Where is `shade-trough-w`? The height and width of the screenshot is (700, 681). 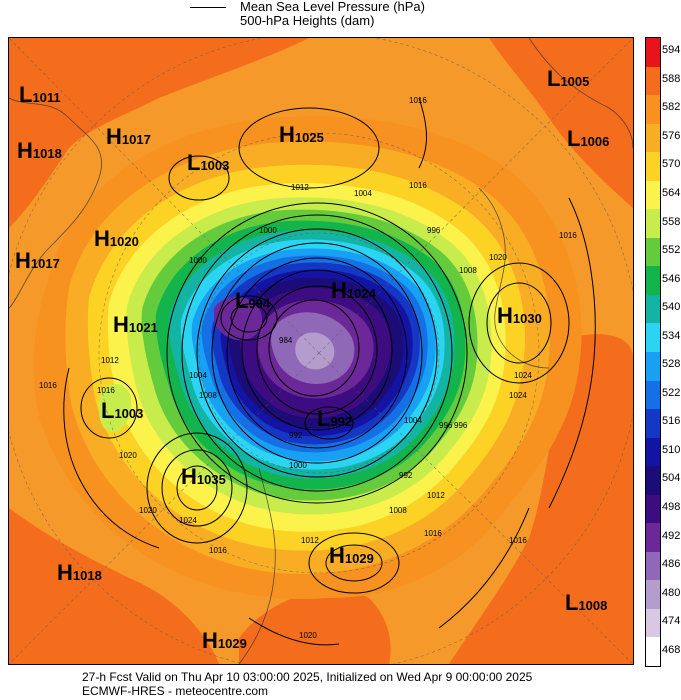
shade-trough-w is located at coordinates (238, 318).